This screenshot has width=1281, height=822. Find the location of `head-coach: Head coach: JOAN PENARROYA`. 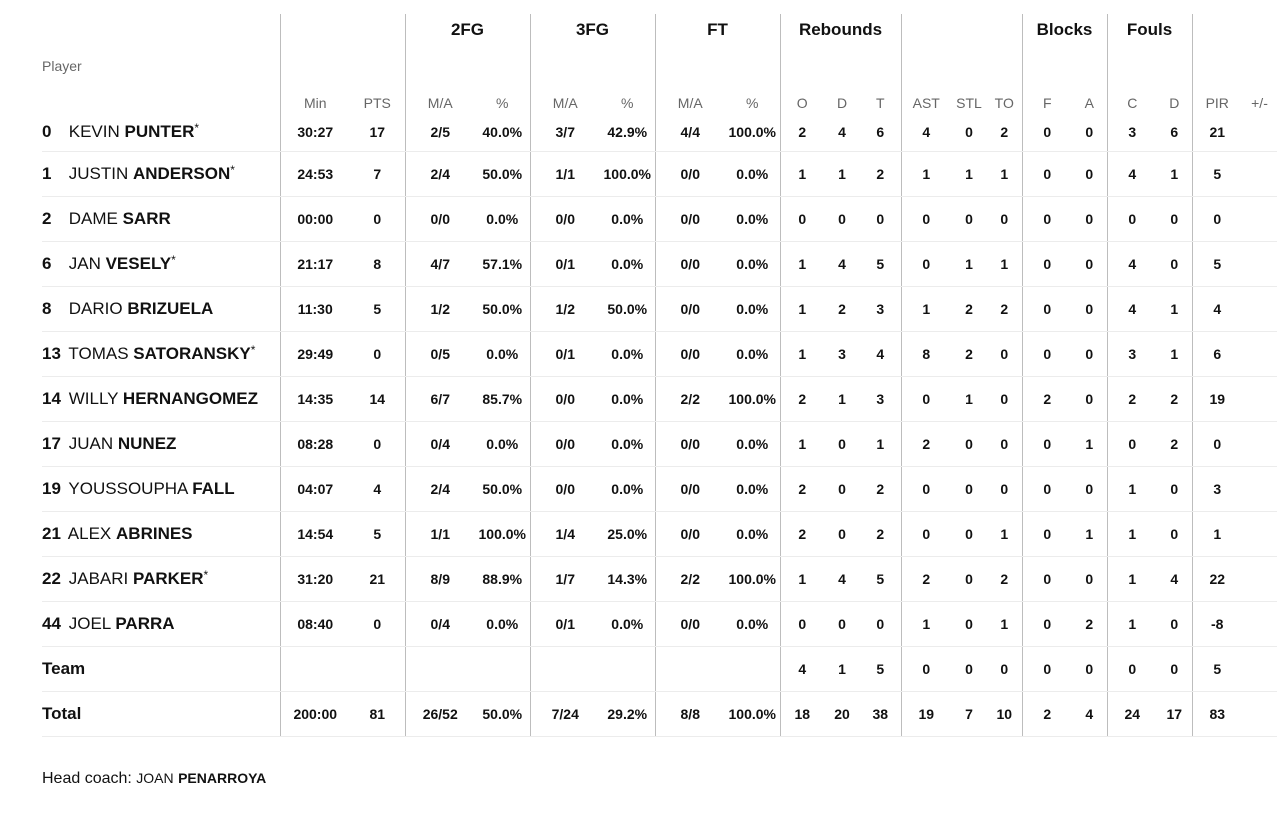

head-coach: Head coach: JOAN PENARROYA is located at coordinates (154, 779).